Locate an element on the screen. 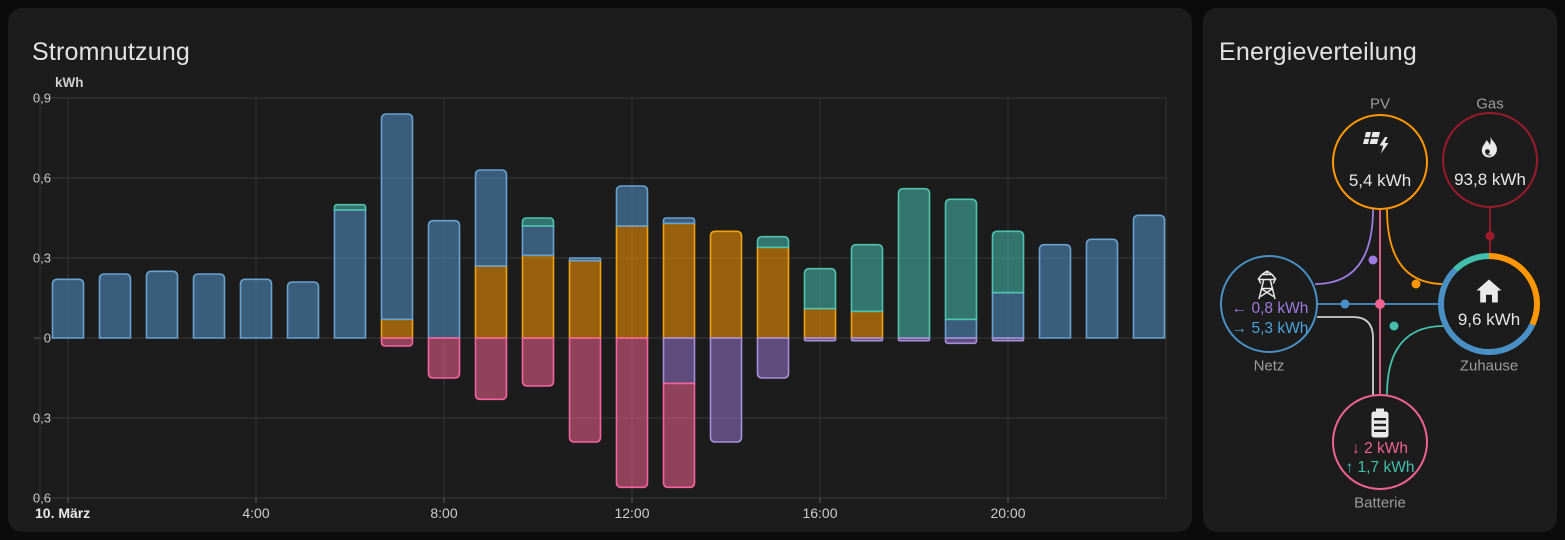 This screenshot has width=1565, height=540. grid-node-circle is located at coordinates (1269, 304).